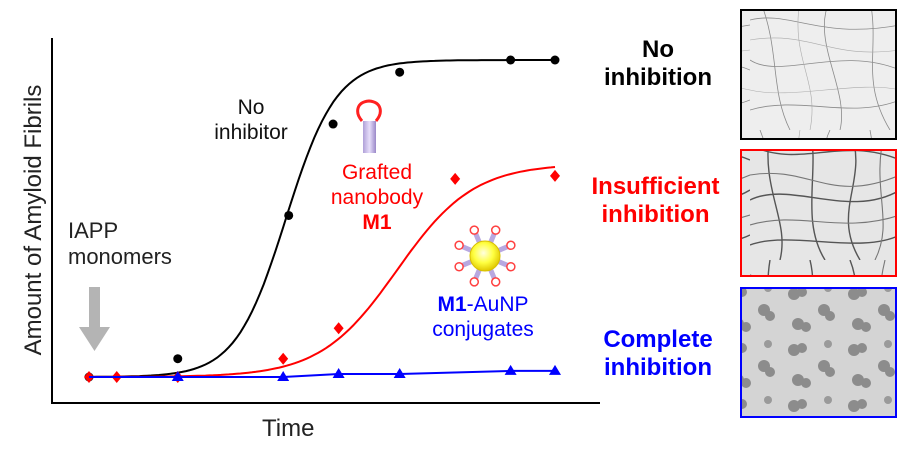 Image resolution: width=906 pixels, height=449 pixels. Describe the element at coordinates (655, 214) in the screenshot. I see `status-insufficient-line2: inhibition` at that location.